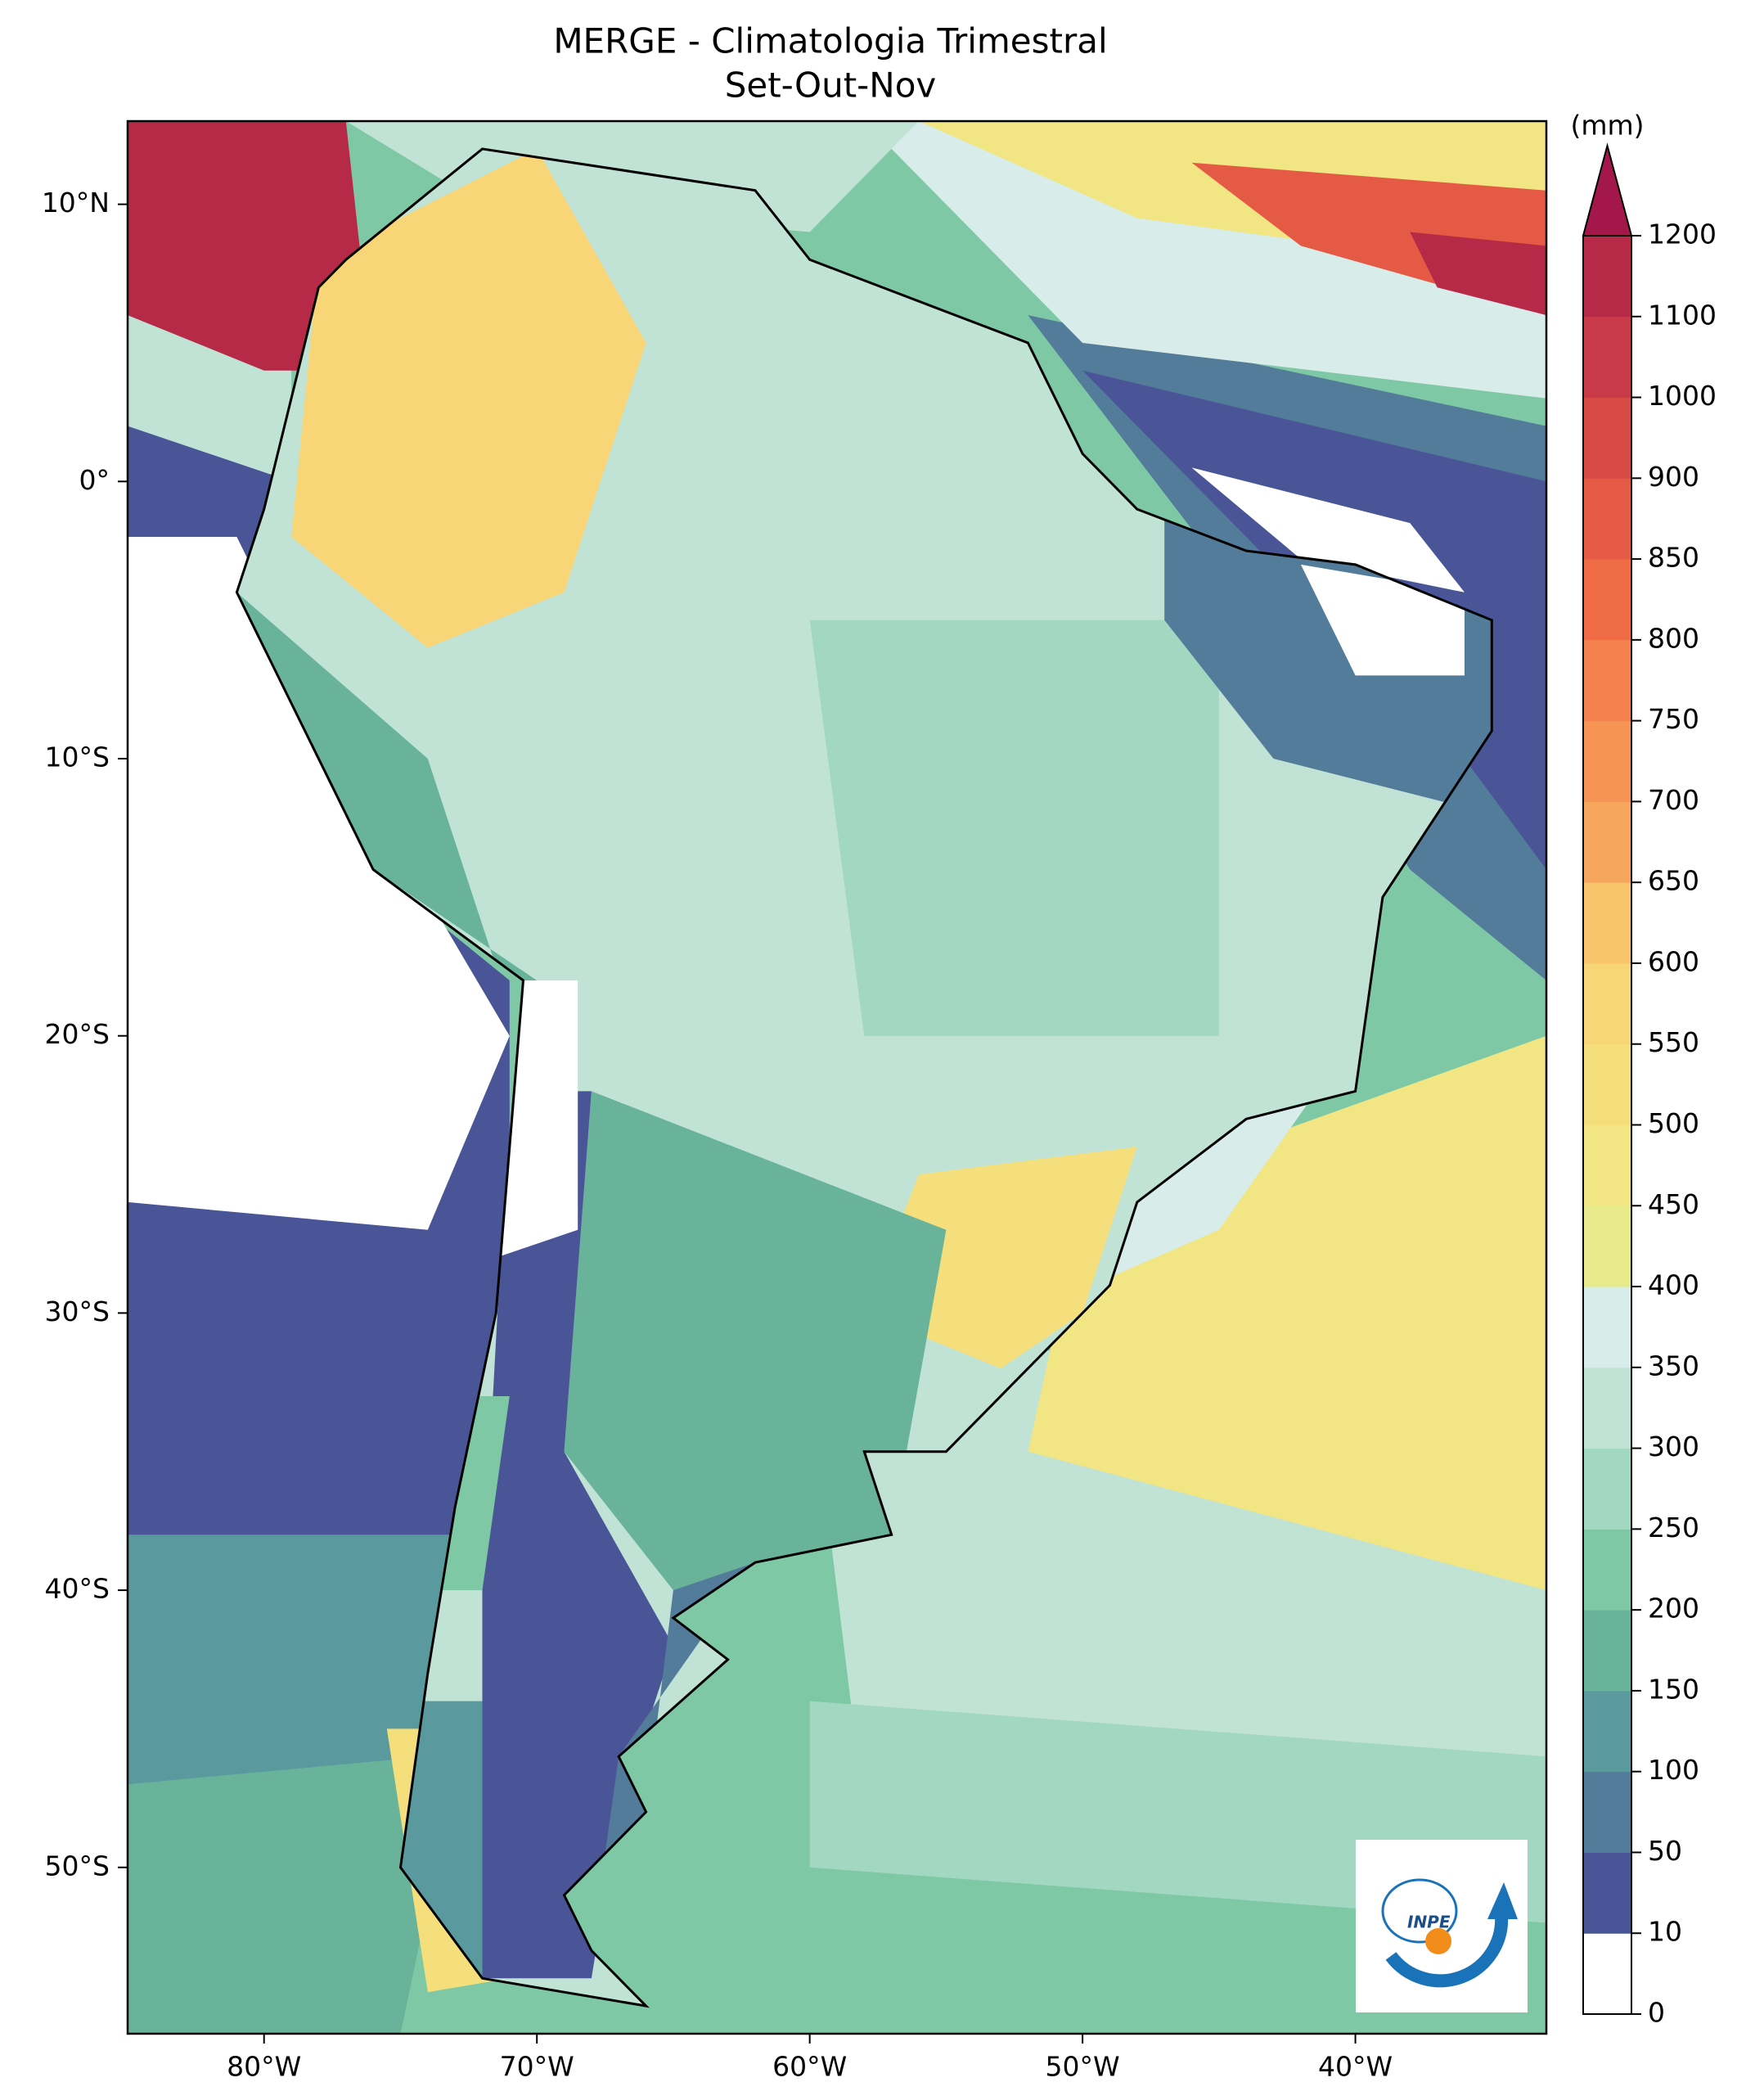 Image resolution: width=1764 pixels, height=2091 pixels. I want to click on colorbar-tick-label: 600, so click(1674, 961).